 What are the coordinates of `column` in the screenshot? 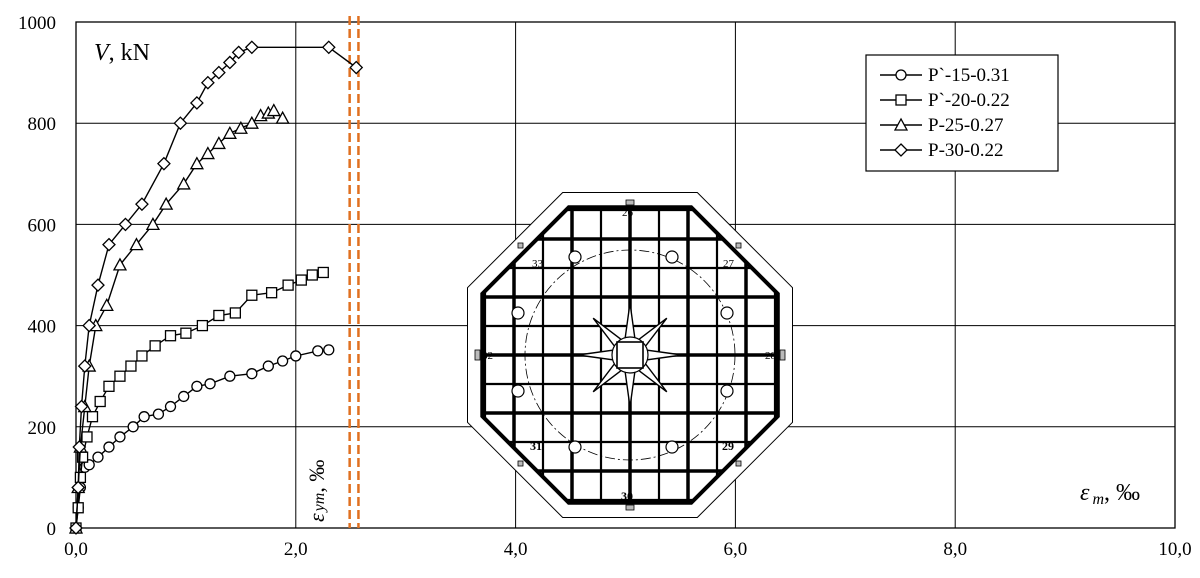 It's located at (630, 355).